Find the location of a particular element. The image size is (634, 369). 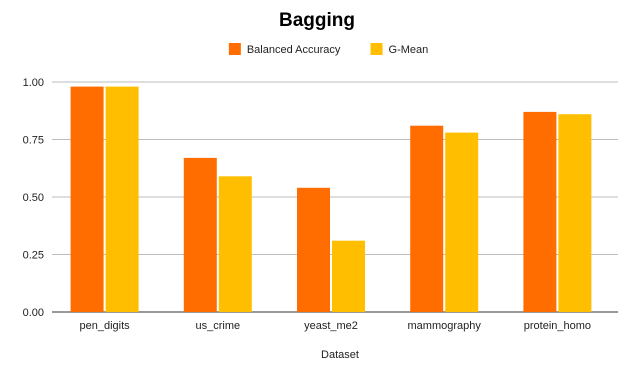

y-tick-label: 0.75 is located at coordinates (33, 141).